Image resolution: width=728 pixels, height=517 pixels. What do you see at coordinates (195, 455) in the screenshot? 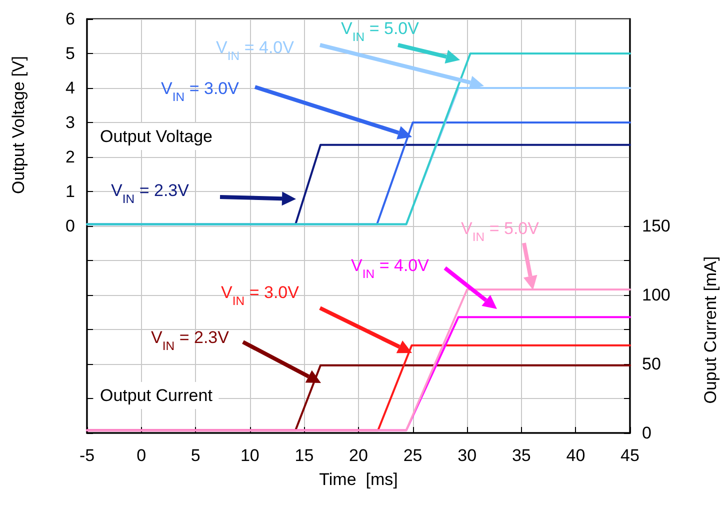
I see `x-tick-label: 5` at bounding box center [195, 455].